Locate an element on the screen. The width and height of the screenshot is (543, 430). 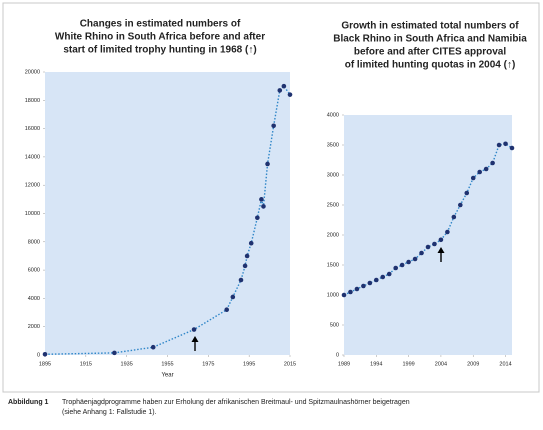
x-tick-label: 1999 is located at coordinates (408, 364).